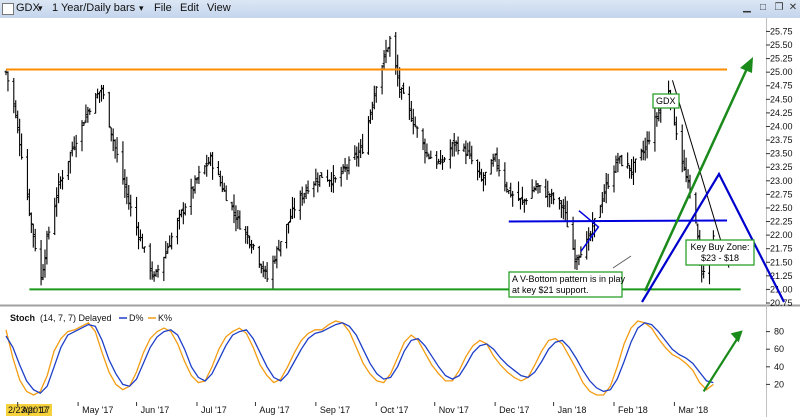  What do you see at coordinates (781, 167) in the screenshot?
I see `y-tick-label: 23.25` at bounding box center [781, 167].